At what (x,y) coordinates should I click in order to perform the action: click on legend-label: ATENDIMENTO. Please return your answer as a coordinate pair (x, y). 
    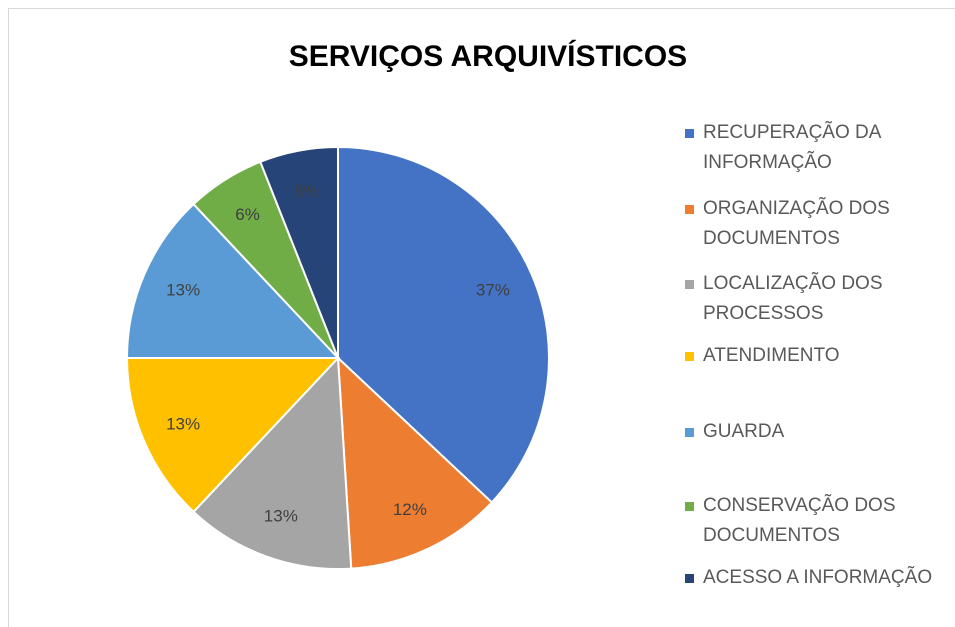
    Looking at the image, I should click on (771, 355).